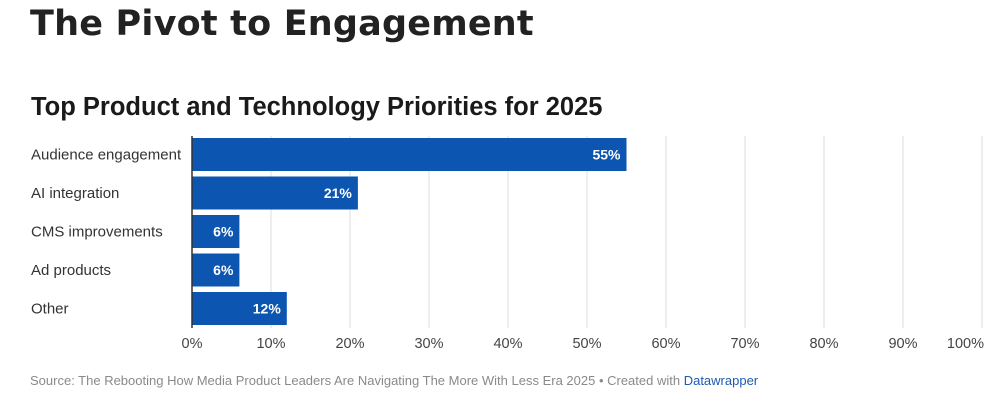 This screenshot has height=413, width=1006. Describe the element at coordinates (428, 344) in the screenshot. I see `x-tick-label: 30%` at that location.